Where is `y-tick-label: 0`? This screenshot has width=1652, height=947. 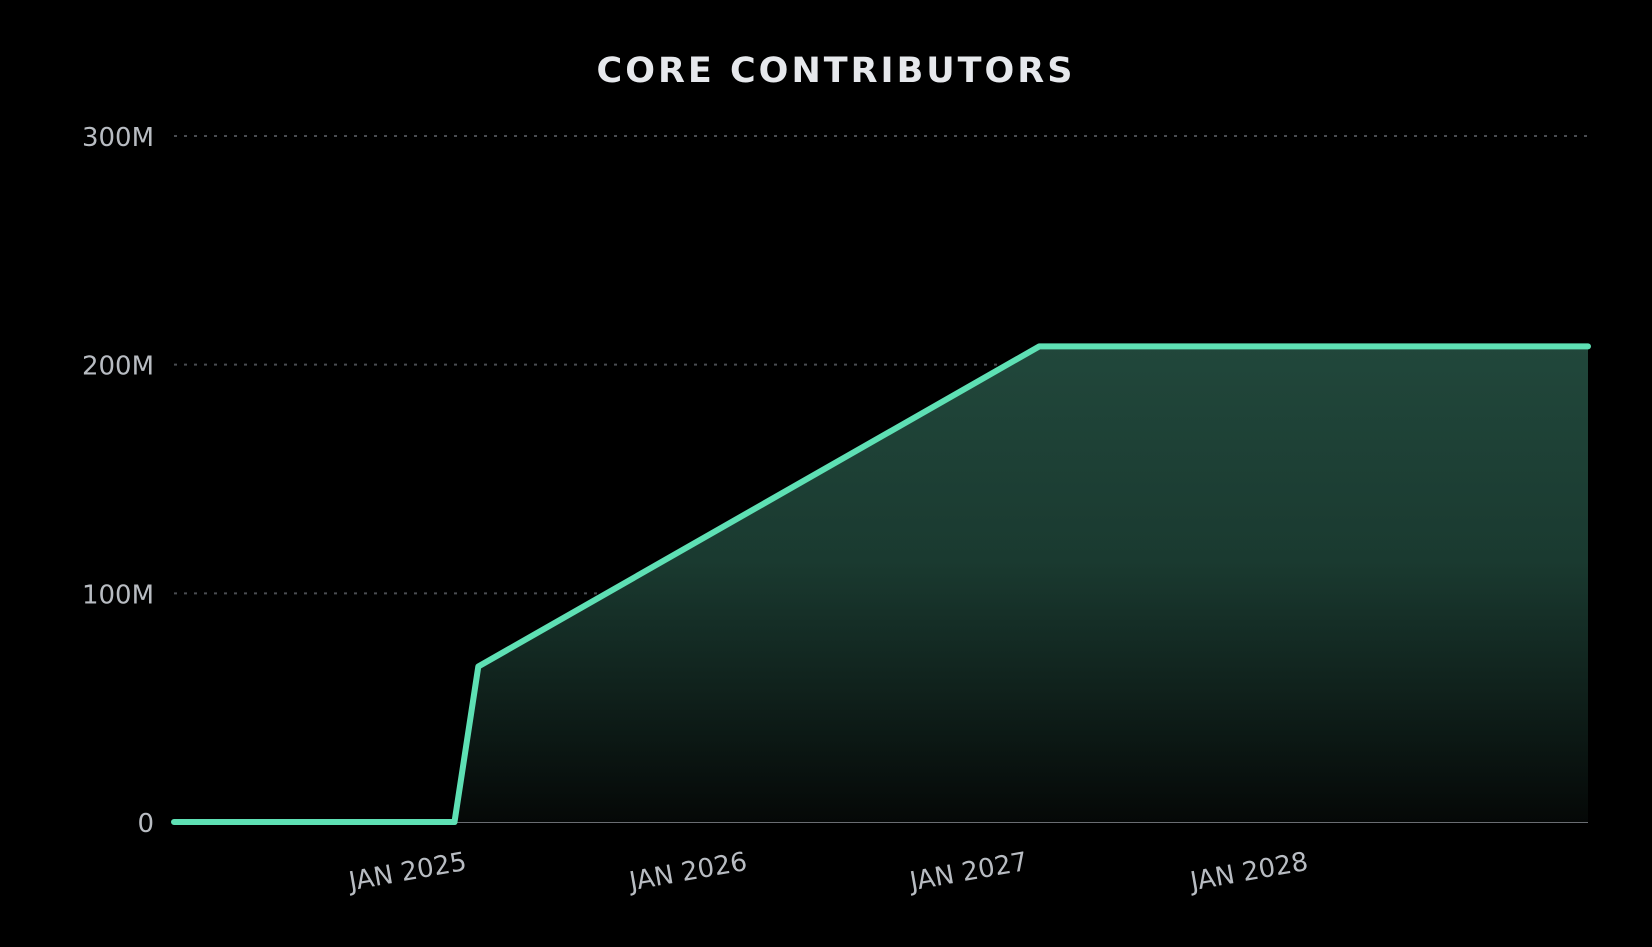
y-tick-label: 0 is located at coordinates (145, 824).